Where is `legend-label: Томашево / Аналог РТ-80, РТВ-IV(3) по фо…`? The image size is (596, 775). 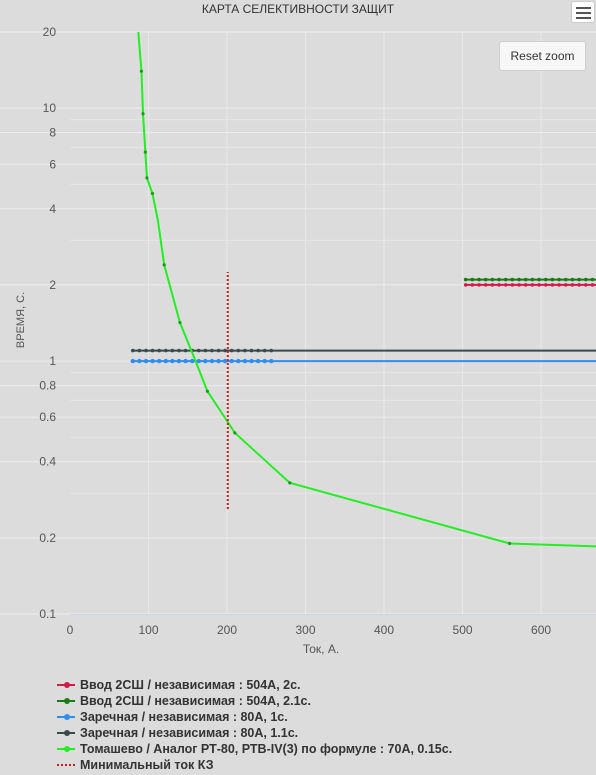 legend-label: Томашево / Аналог РТ-80, РТВ-IV(3) по фо… is located at coordinates (266, 749).